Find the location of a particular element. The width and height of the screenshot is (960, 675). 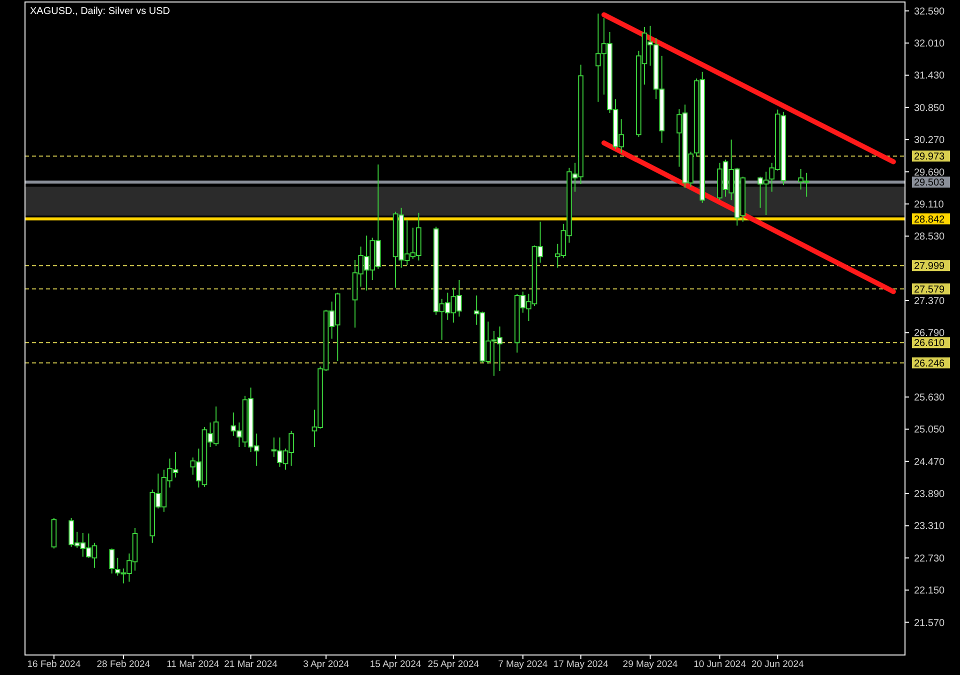

y-tick-label: 24.470 is located at coordinates (930, 462).